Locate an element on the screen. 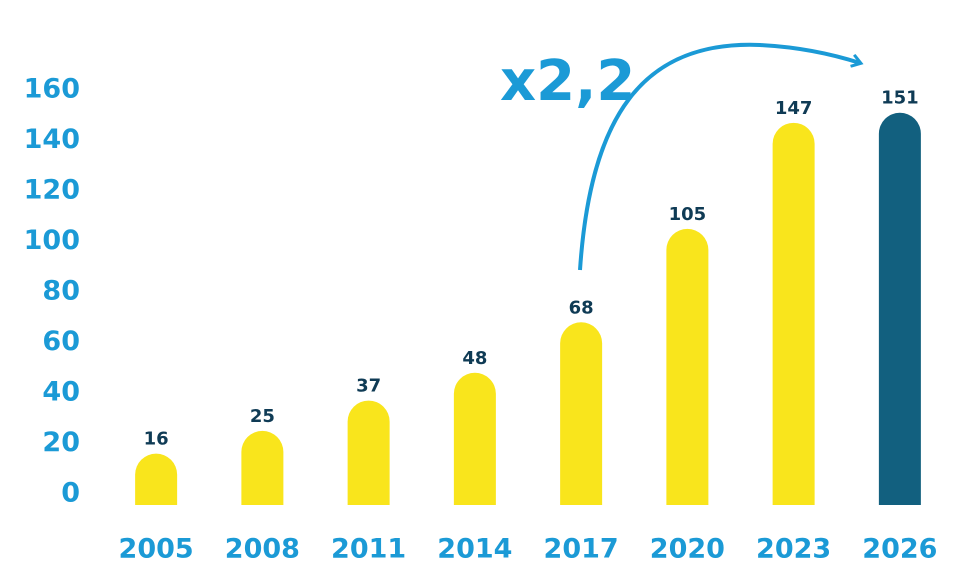 The height and width of the screenshot is (579, 961). value-label: 151 is located at coordinates (900, 98).